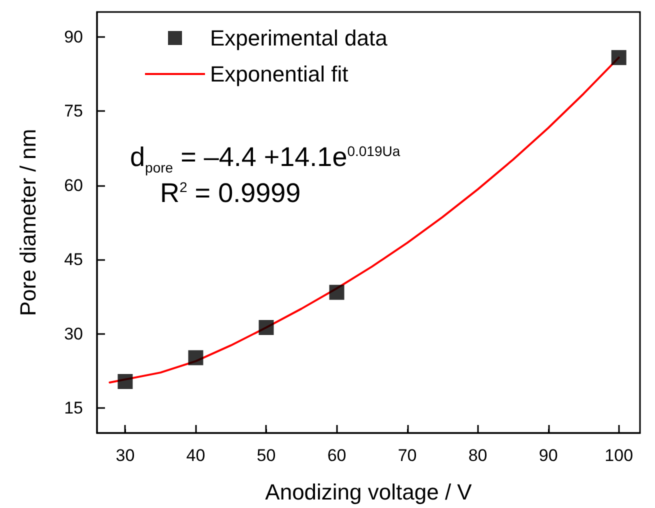 The image size is (655, 508). Describe the element at coordinates (368, 492) in the screenshot. I see `x-axis-title: Anodizing voltage / V` at that location.